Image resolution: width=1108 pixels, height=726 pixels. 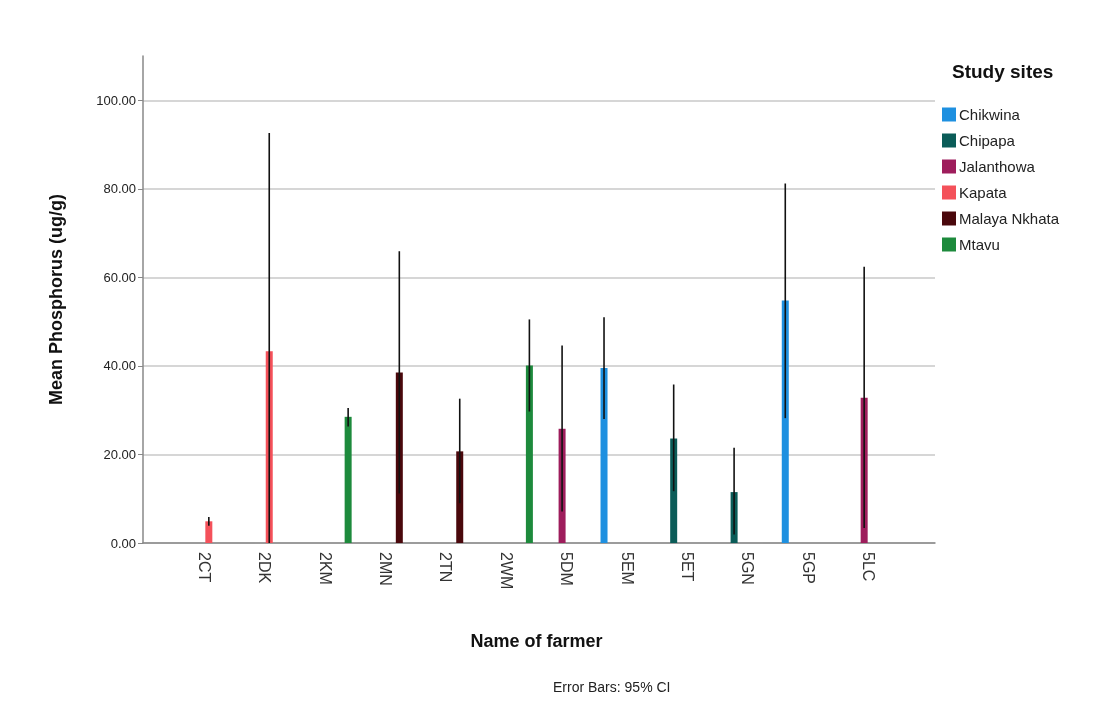 What do you see at coordinates (119, 454) in the screenshot?
I see `y-tick-label: 20.00` at bounding box center [119, 454].